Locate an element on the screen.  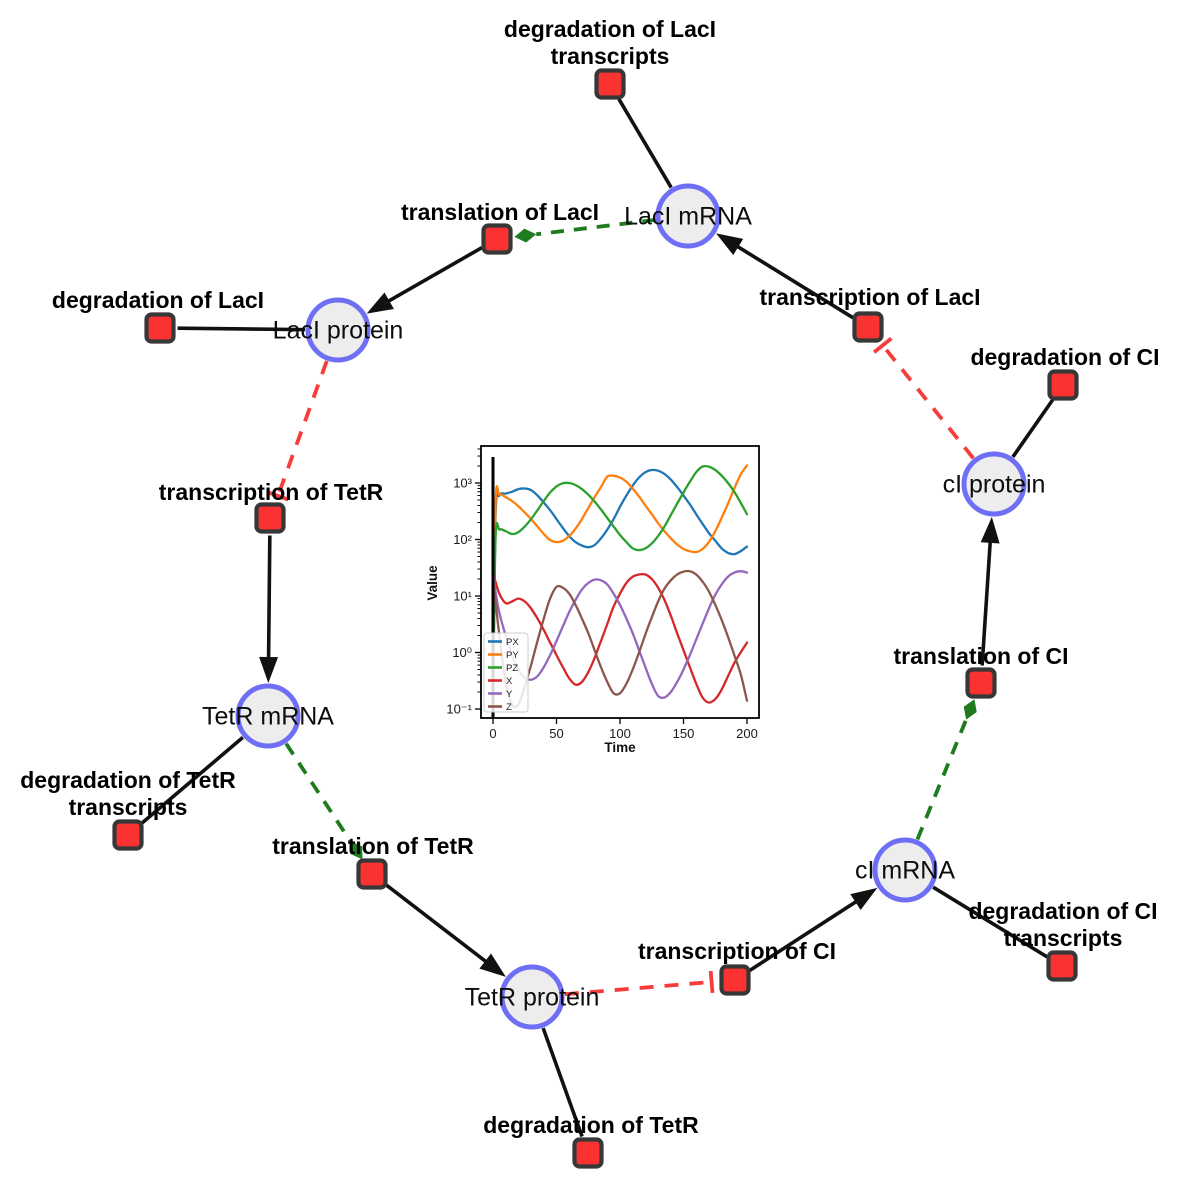
reaction-label-translation-ci: translation of CI is located at coordinates (980, 656).